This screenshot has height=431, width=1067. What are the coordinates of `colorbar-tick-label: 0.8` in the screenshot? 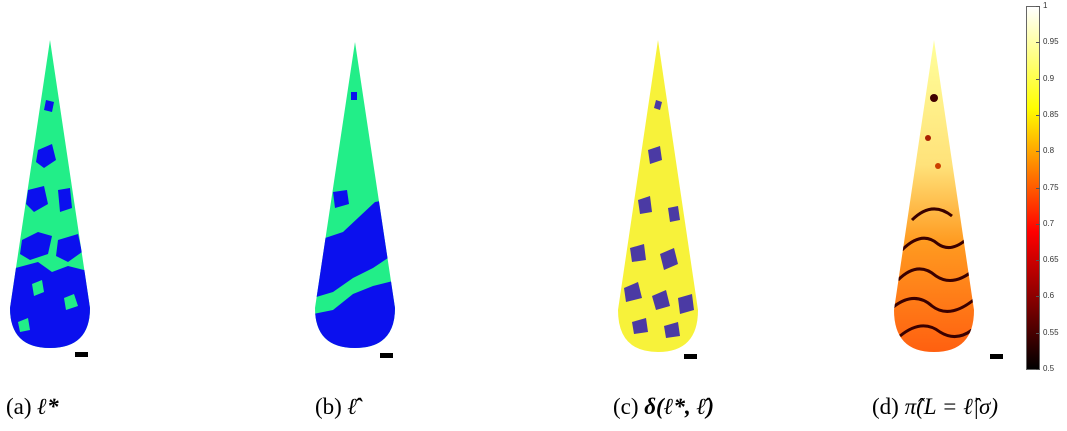 It's located at (1049, 151).